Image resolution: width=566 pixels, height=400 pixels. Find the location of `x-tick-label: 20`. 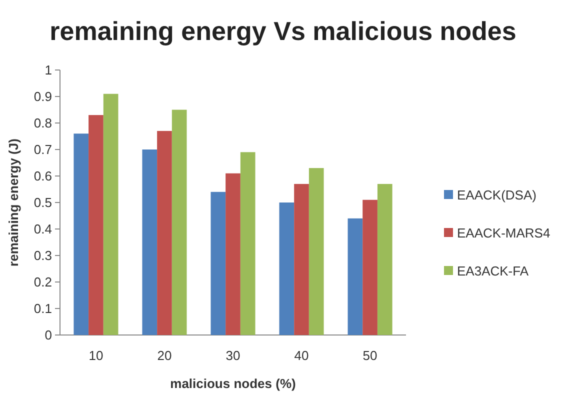

x-tick-label: 20 is located at coordinates (164, 355).